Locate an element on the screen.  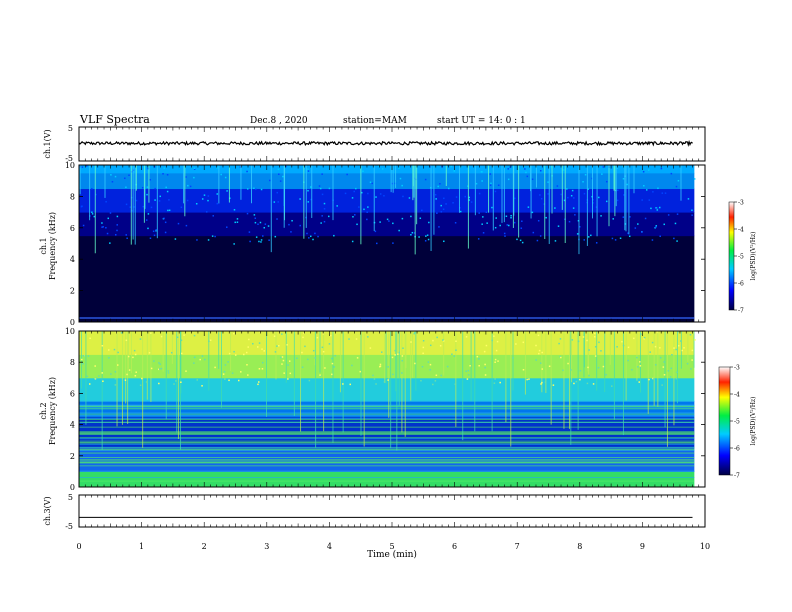
figure-title: VLF Spectra is located at coordinates (114, 119).